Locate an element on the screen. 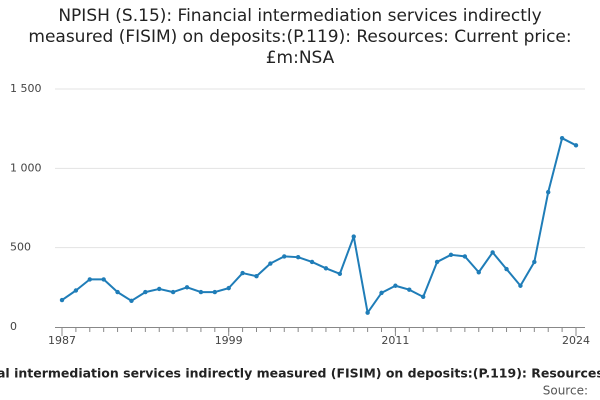 The width and height of the screenshot is (600, 400). source: Source: is located at coordinates (565, 391).